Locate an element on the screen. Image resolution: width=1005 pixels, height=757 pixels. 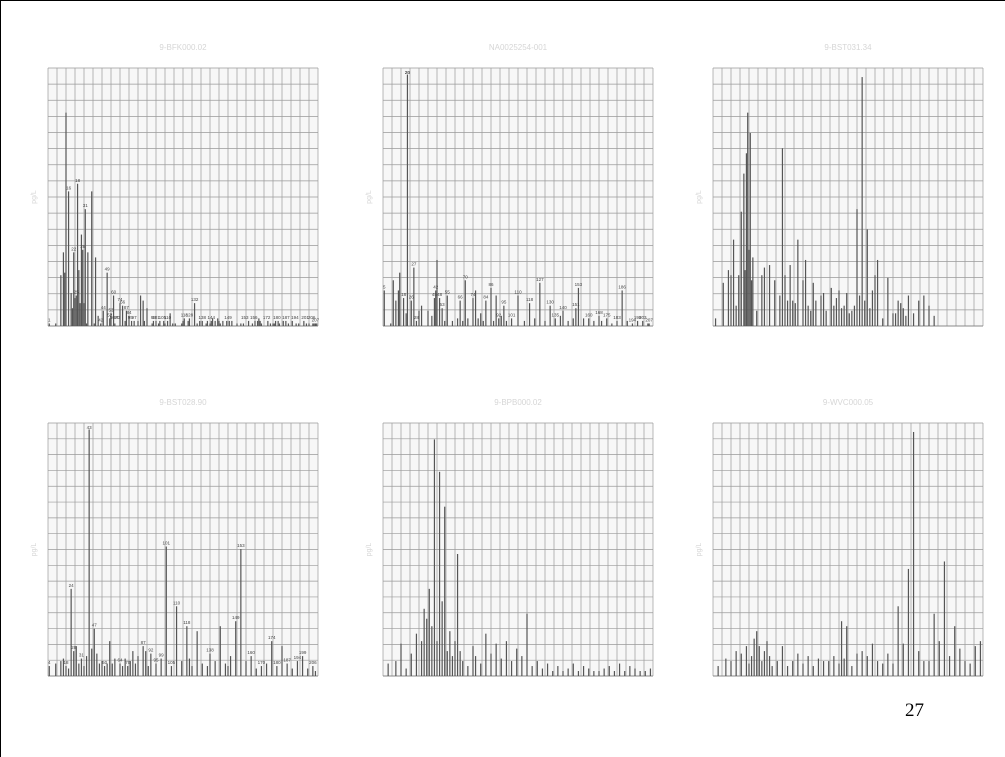
data-label: 18 is located at coordinates (404, 294).